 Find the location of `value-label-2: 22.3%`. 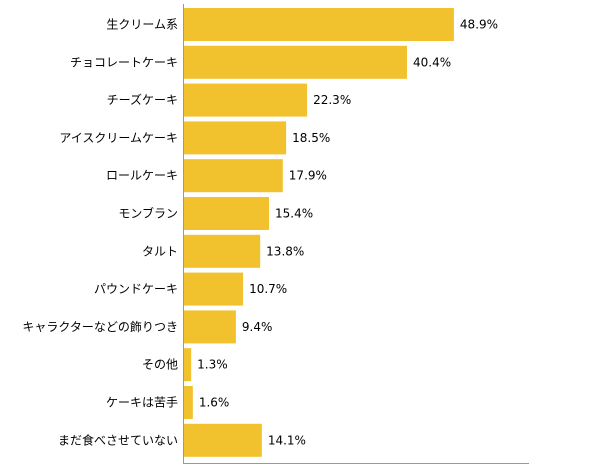

value-label-2: 22.3% is located at coordinates (332, 100).